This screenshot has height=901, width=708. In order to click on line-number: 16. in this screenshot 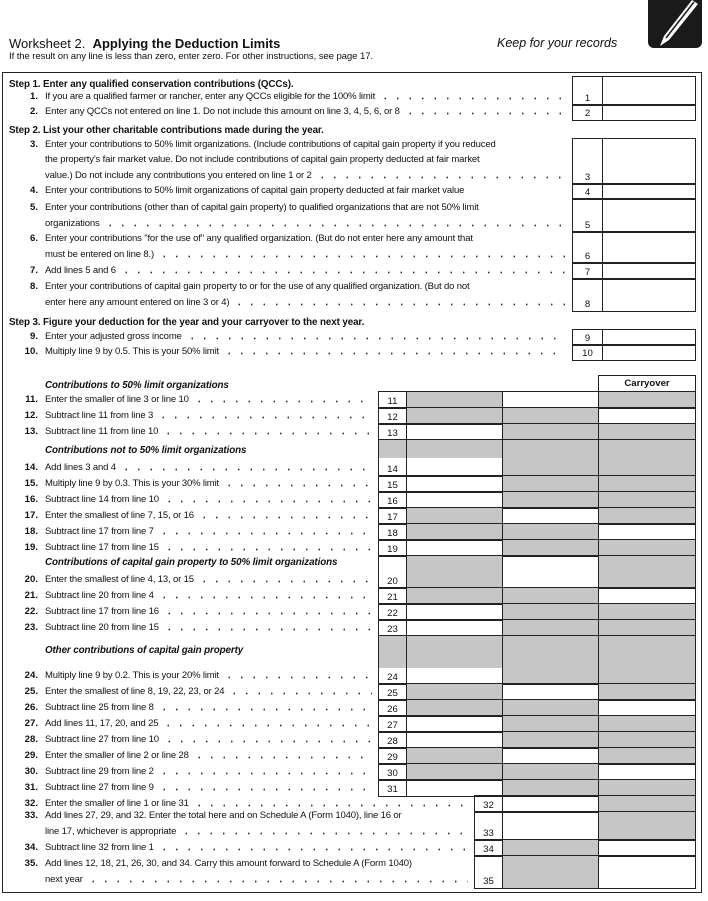, I will do `click(31, 499)`.